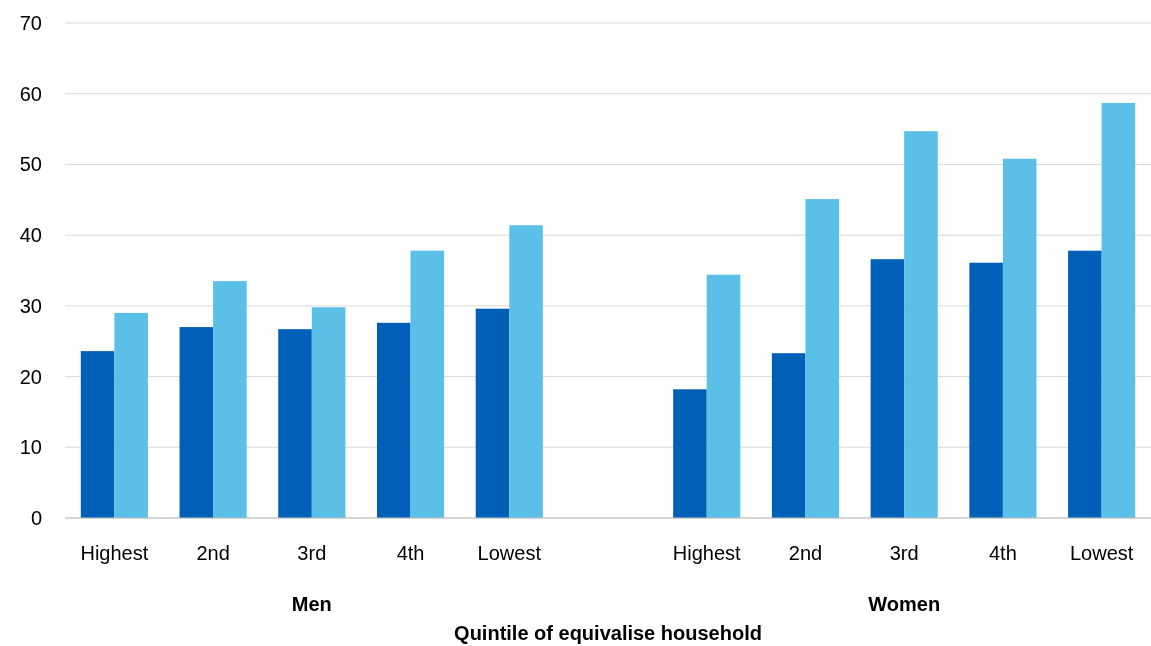 This screenshot has height=646, width=1151. Describe the element at coordinates (30, 23) in the screenshot. I see `y-tick-label: 70` at that location.